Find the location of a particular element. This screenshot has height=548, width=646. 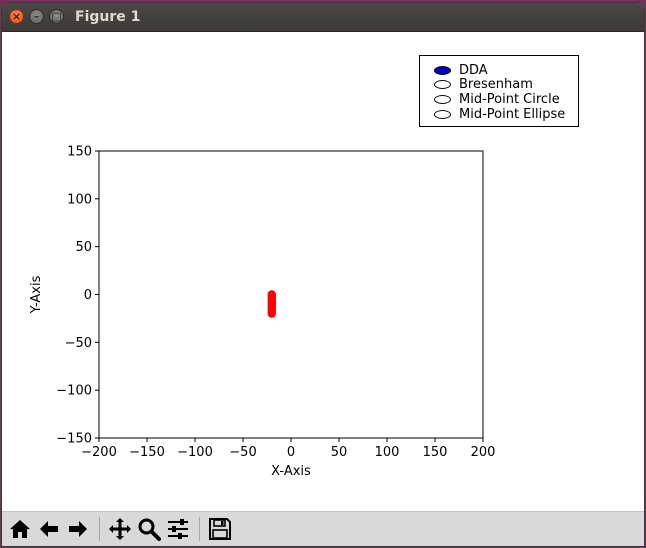

y-tick-label: 0 is located at coordinates (88, 295).